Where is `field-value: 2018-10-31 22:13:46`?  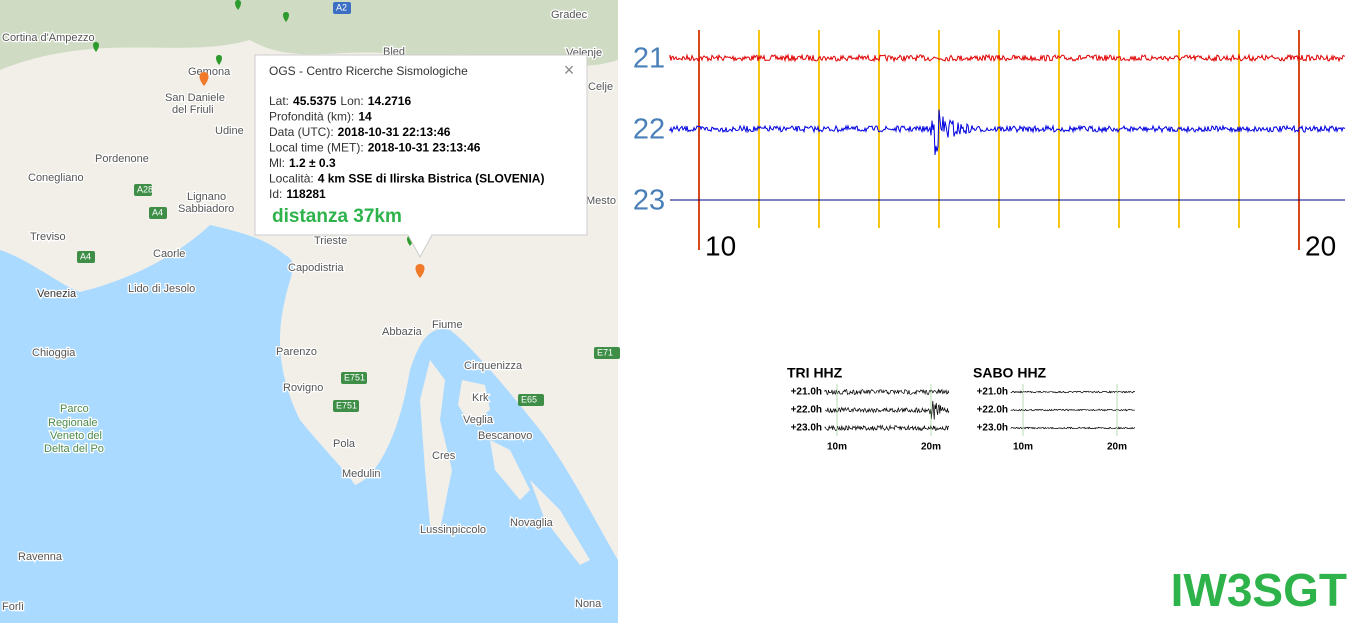 field-value: 2018-10-31 22:13:46 is located at coordinates (394, 132).